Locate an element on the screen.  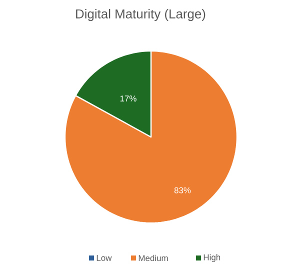
data-label: 83% is located at coordinates (182, 190).